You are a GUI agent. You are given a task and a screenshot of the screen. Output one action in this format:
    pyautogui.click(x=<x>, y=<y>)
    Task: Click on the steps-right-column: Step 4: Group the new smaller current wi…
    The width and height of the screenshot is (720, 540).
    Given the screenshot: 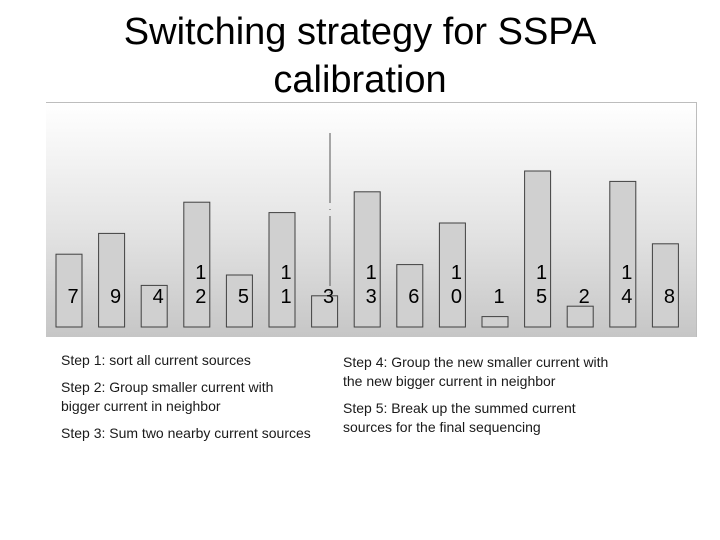 What is the action you would take?
    pyautogui.click(x=480, y=399)
    